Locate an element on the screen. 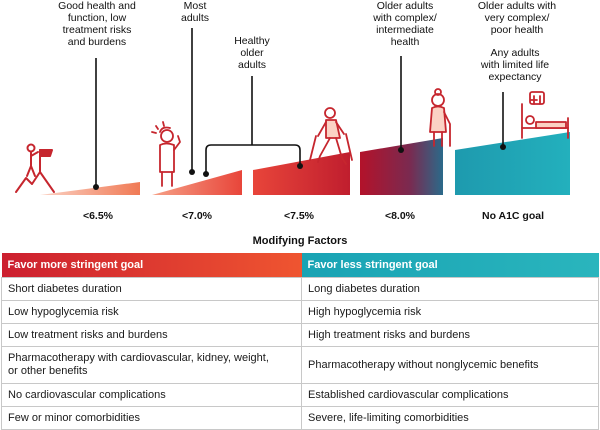 Image resolution: width=600 pixels, height=430 pixels. caption-limited-life: Any adults with limited life expectancy is located at coordinates (515, 65).